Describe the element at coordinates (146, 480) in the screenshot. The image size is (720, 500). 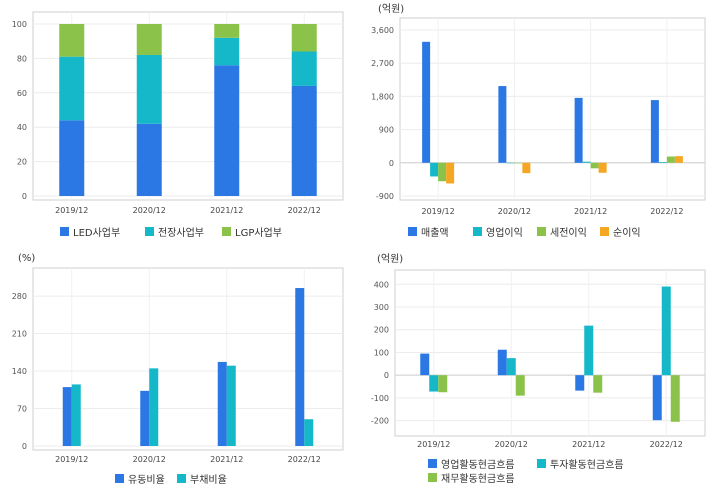
I see `legend-label: 유동비율` at that location.